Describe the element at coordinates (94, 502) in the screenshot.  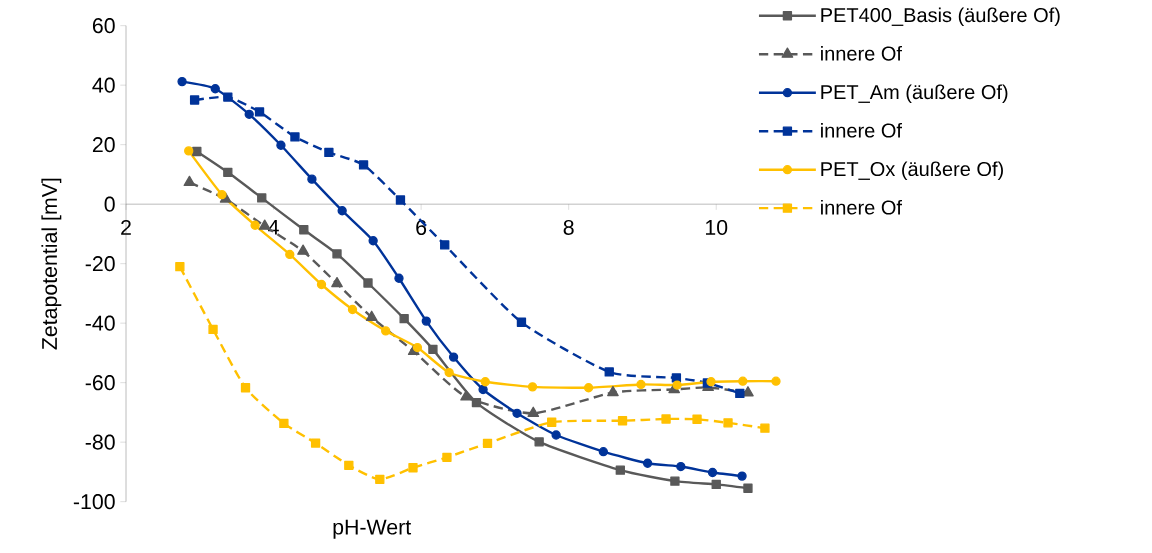
I see `y-tick-label: -100` at that location.